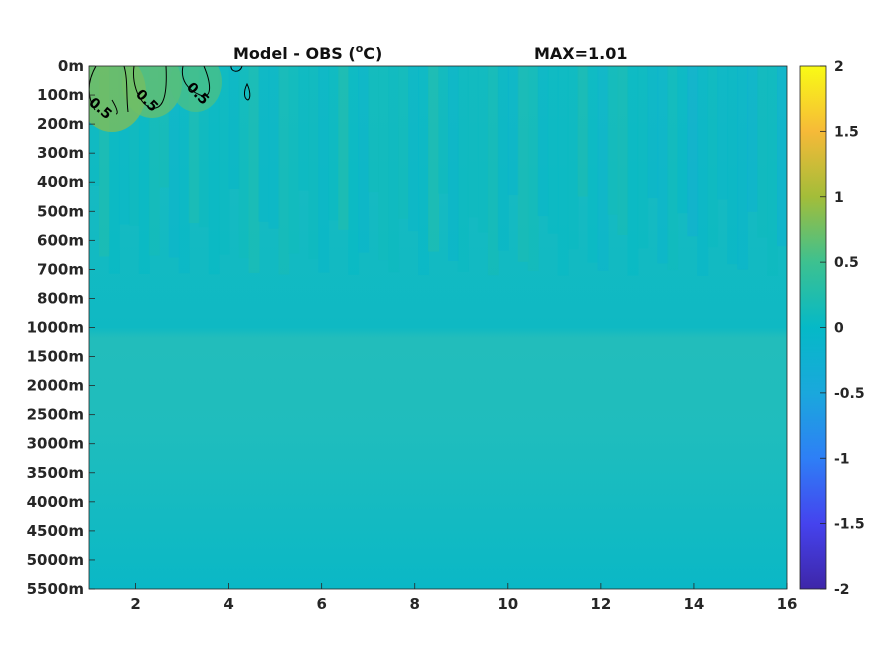  Describe the element at coordinates (849, 394) in the screenshot. I see `colorbar-tick-label: -0.5` at that location.